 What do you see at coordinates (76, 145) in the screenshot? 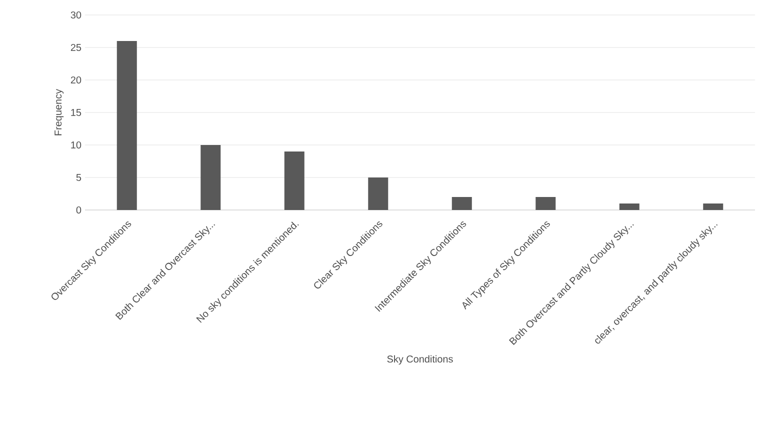
I see `y-tick-label: 10` at bounding box center [76, 145].